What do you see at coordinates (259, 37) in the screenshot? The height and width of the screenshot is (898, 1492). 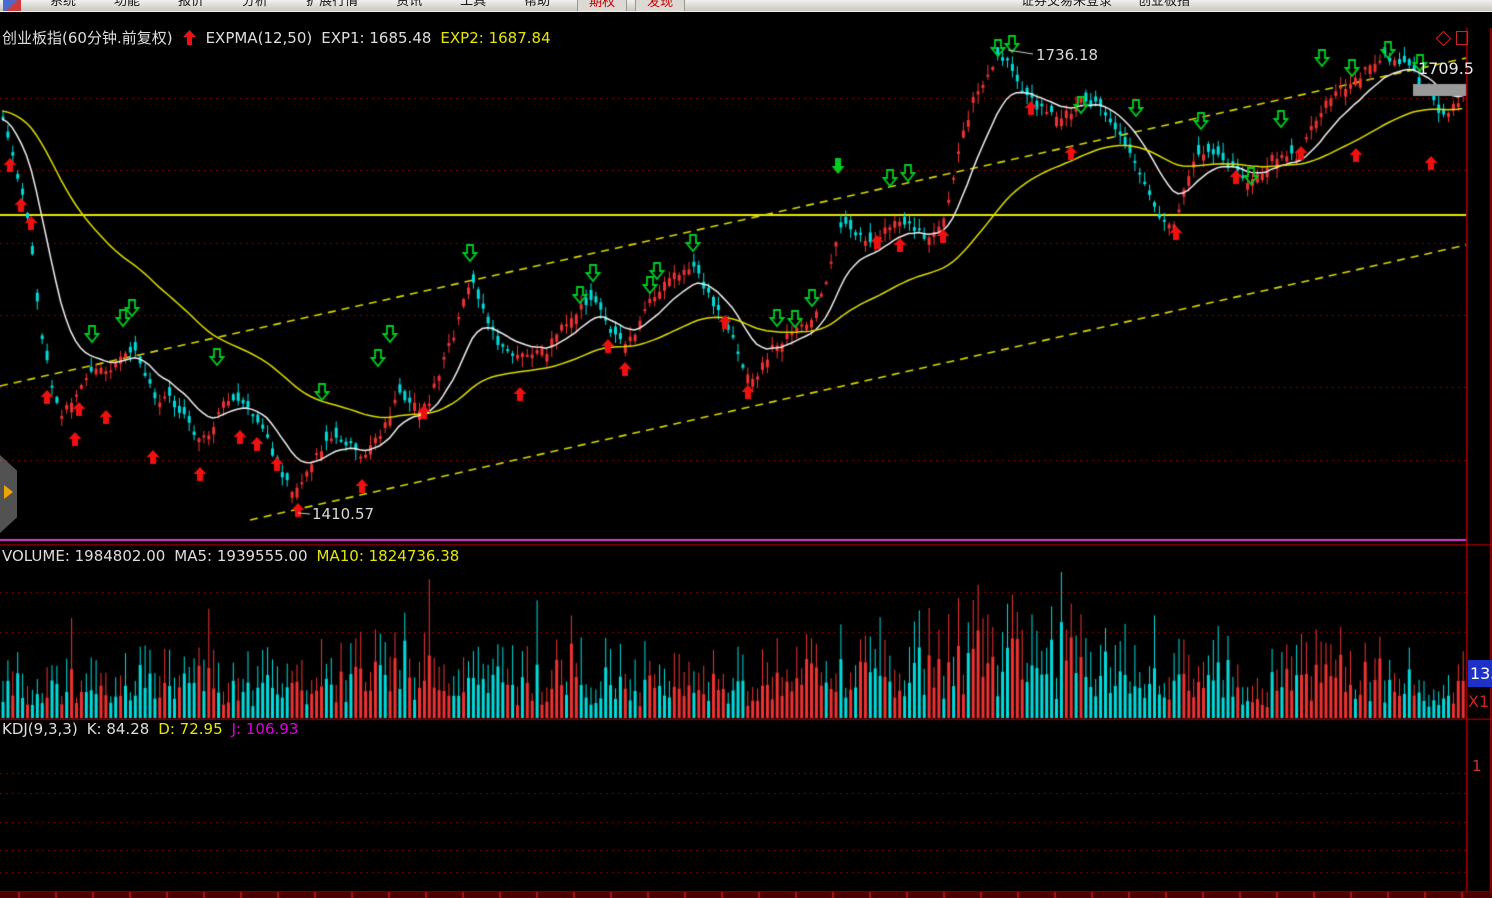 I see `indicator-label: EXPMA(12,50)` at bounding box center [259, 37].